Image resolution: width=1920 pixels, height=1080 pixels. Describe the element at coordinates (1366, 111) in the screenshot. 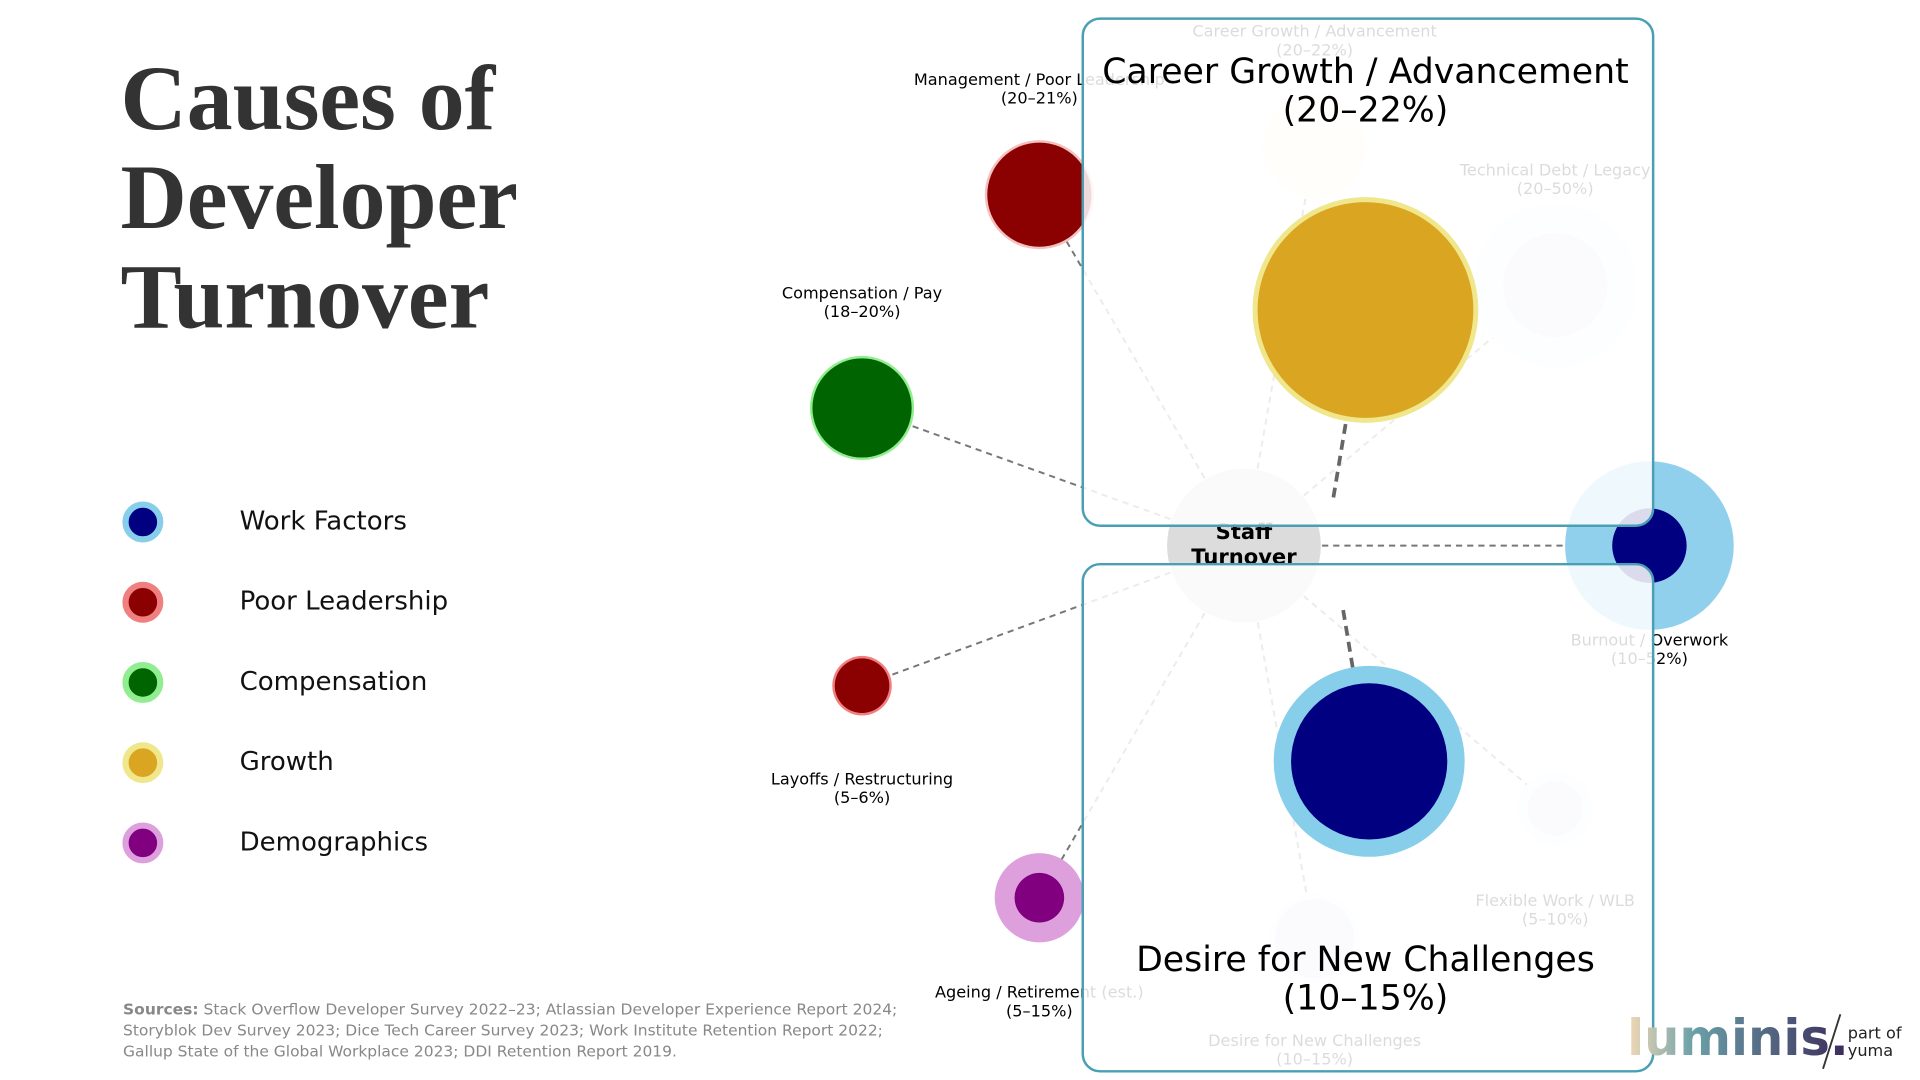

I see `callout-range: (20–22%)` at that location.